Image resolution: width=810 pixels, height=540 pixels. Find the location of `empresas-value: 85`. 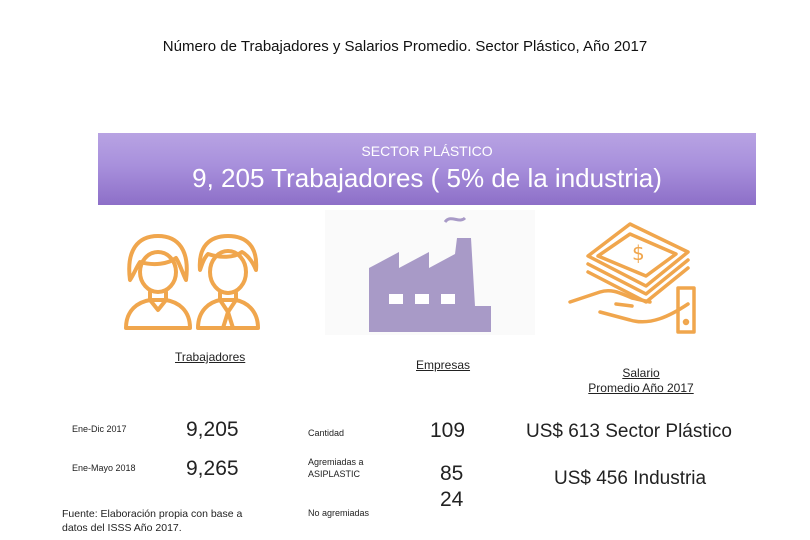

empresas-value: 85 is located at coordinates (452, 473).